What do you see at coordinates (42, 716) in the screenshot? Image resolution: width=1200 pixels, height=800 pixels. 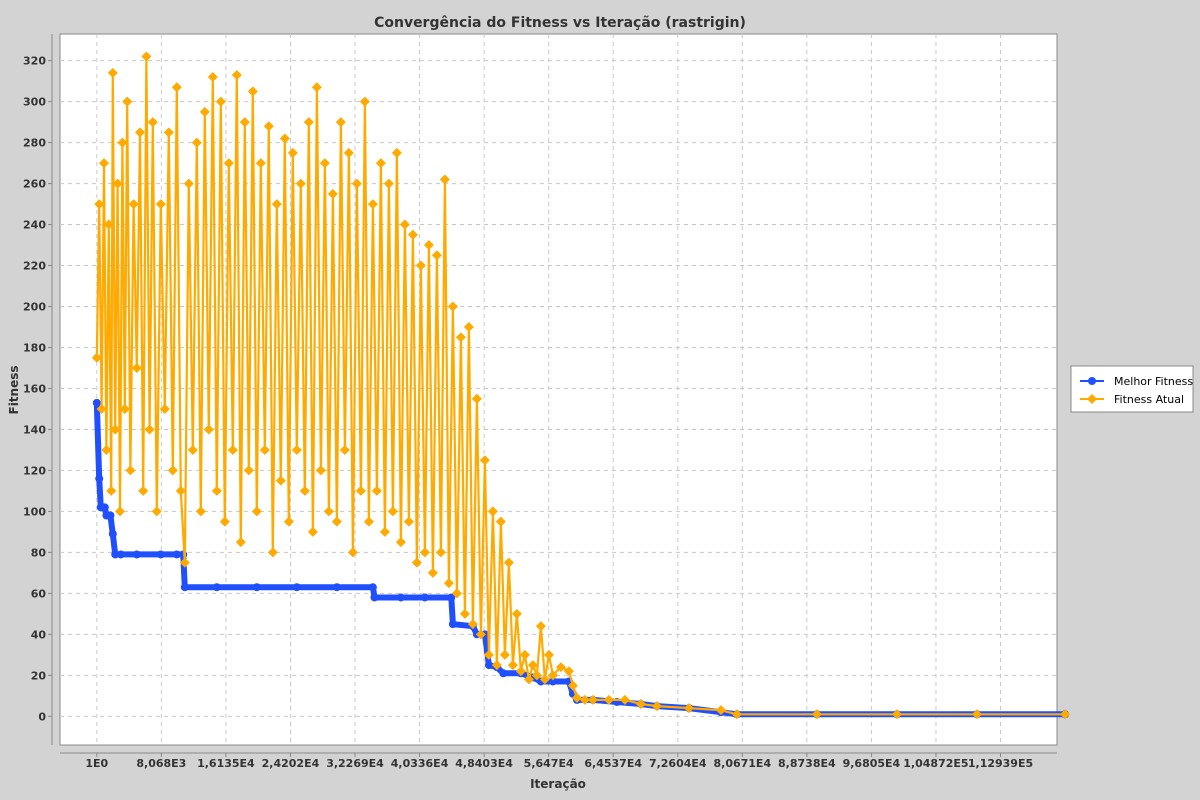 I see `y-tick-label: 0` at bounding box center [42, 716].